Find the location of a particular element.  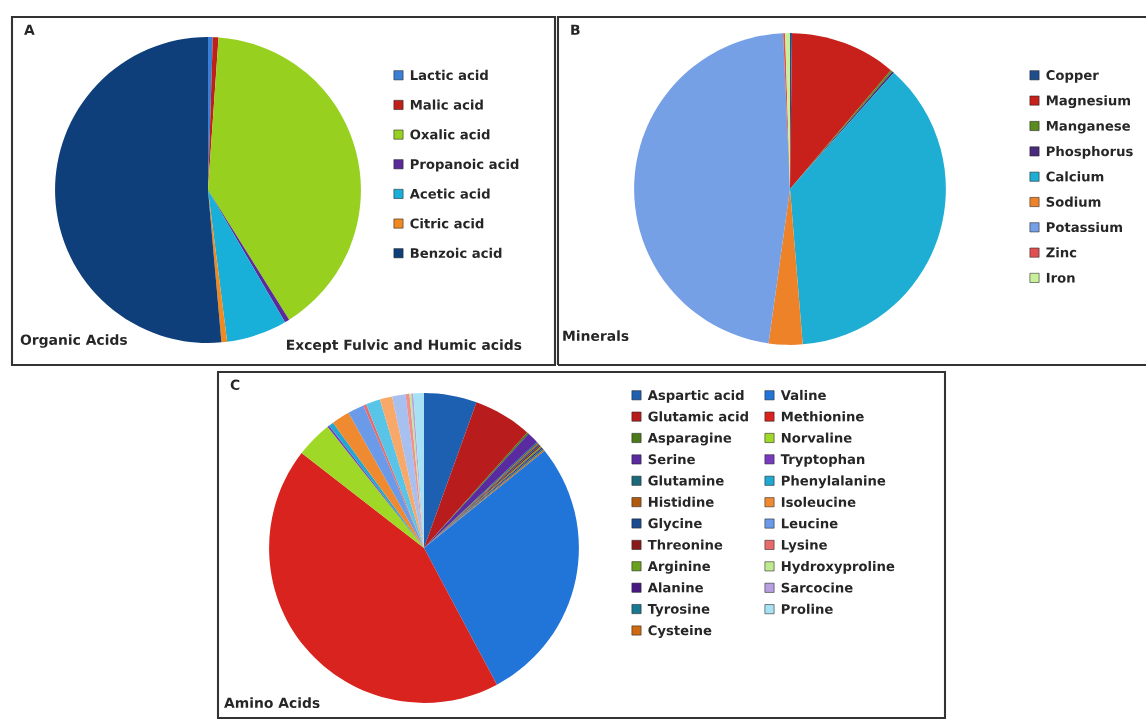

legend-label: Norvaline is located at coordinates (816, 437).